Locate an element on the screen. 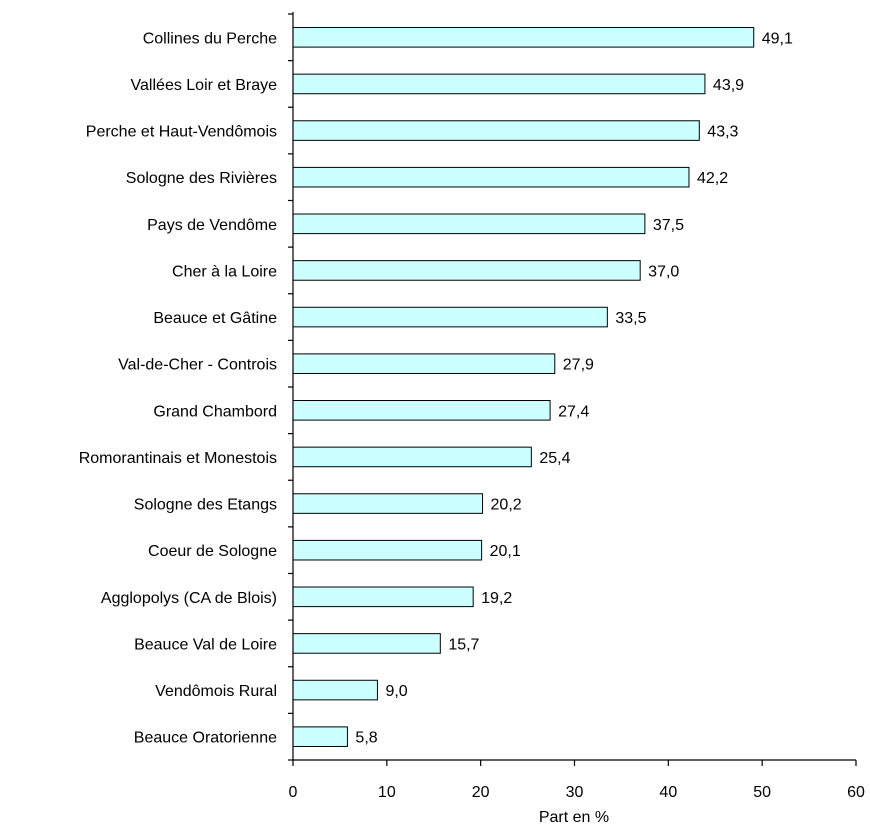 Image resolution: width=870 pixels, height=835 pixels. category-label: Beauce et Gâtine is located at coordinates (215, 318).